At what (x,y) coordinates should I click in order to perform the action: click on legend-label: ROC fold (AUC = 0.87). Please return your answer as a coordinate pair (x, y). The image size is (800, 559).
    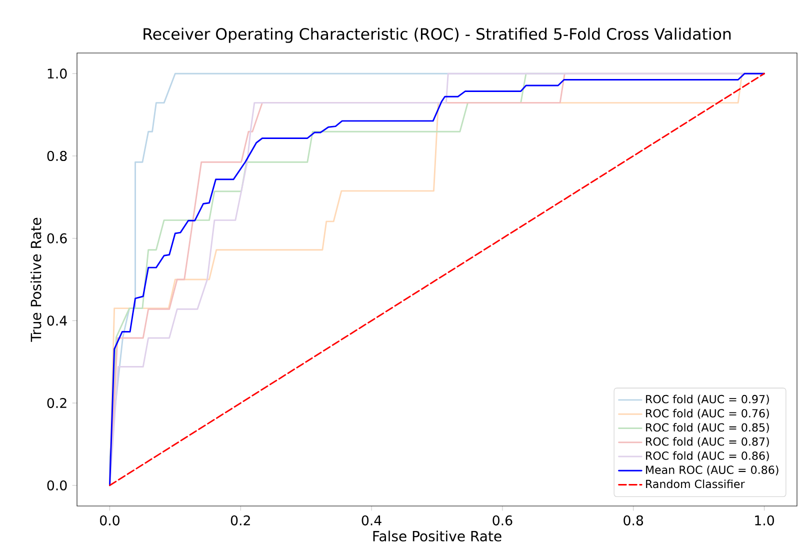
    Looking at the image, I should click on (707, 442).